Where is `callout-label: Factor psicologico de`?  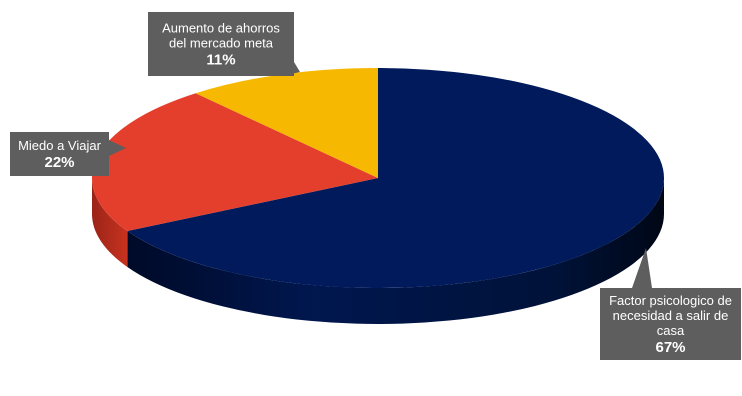
callout-label: Factor psicologico de is located at coordinates (670, 300).